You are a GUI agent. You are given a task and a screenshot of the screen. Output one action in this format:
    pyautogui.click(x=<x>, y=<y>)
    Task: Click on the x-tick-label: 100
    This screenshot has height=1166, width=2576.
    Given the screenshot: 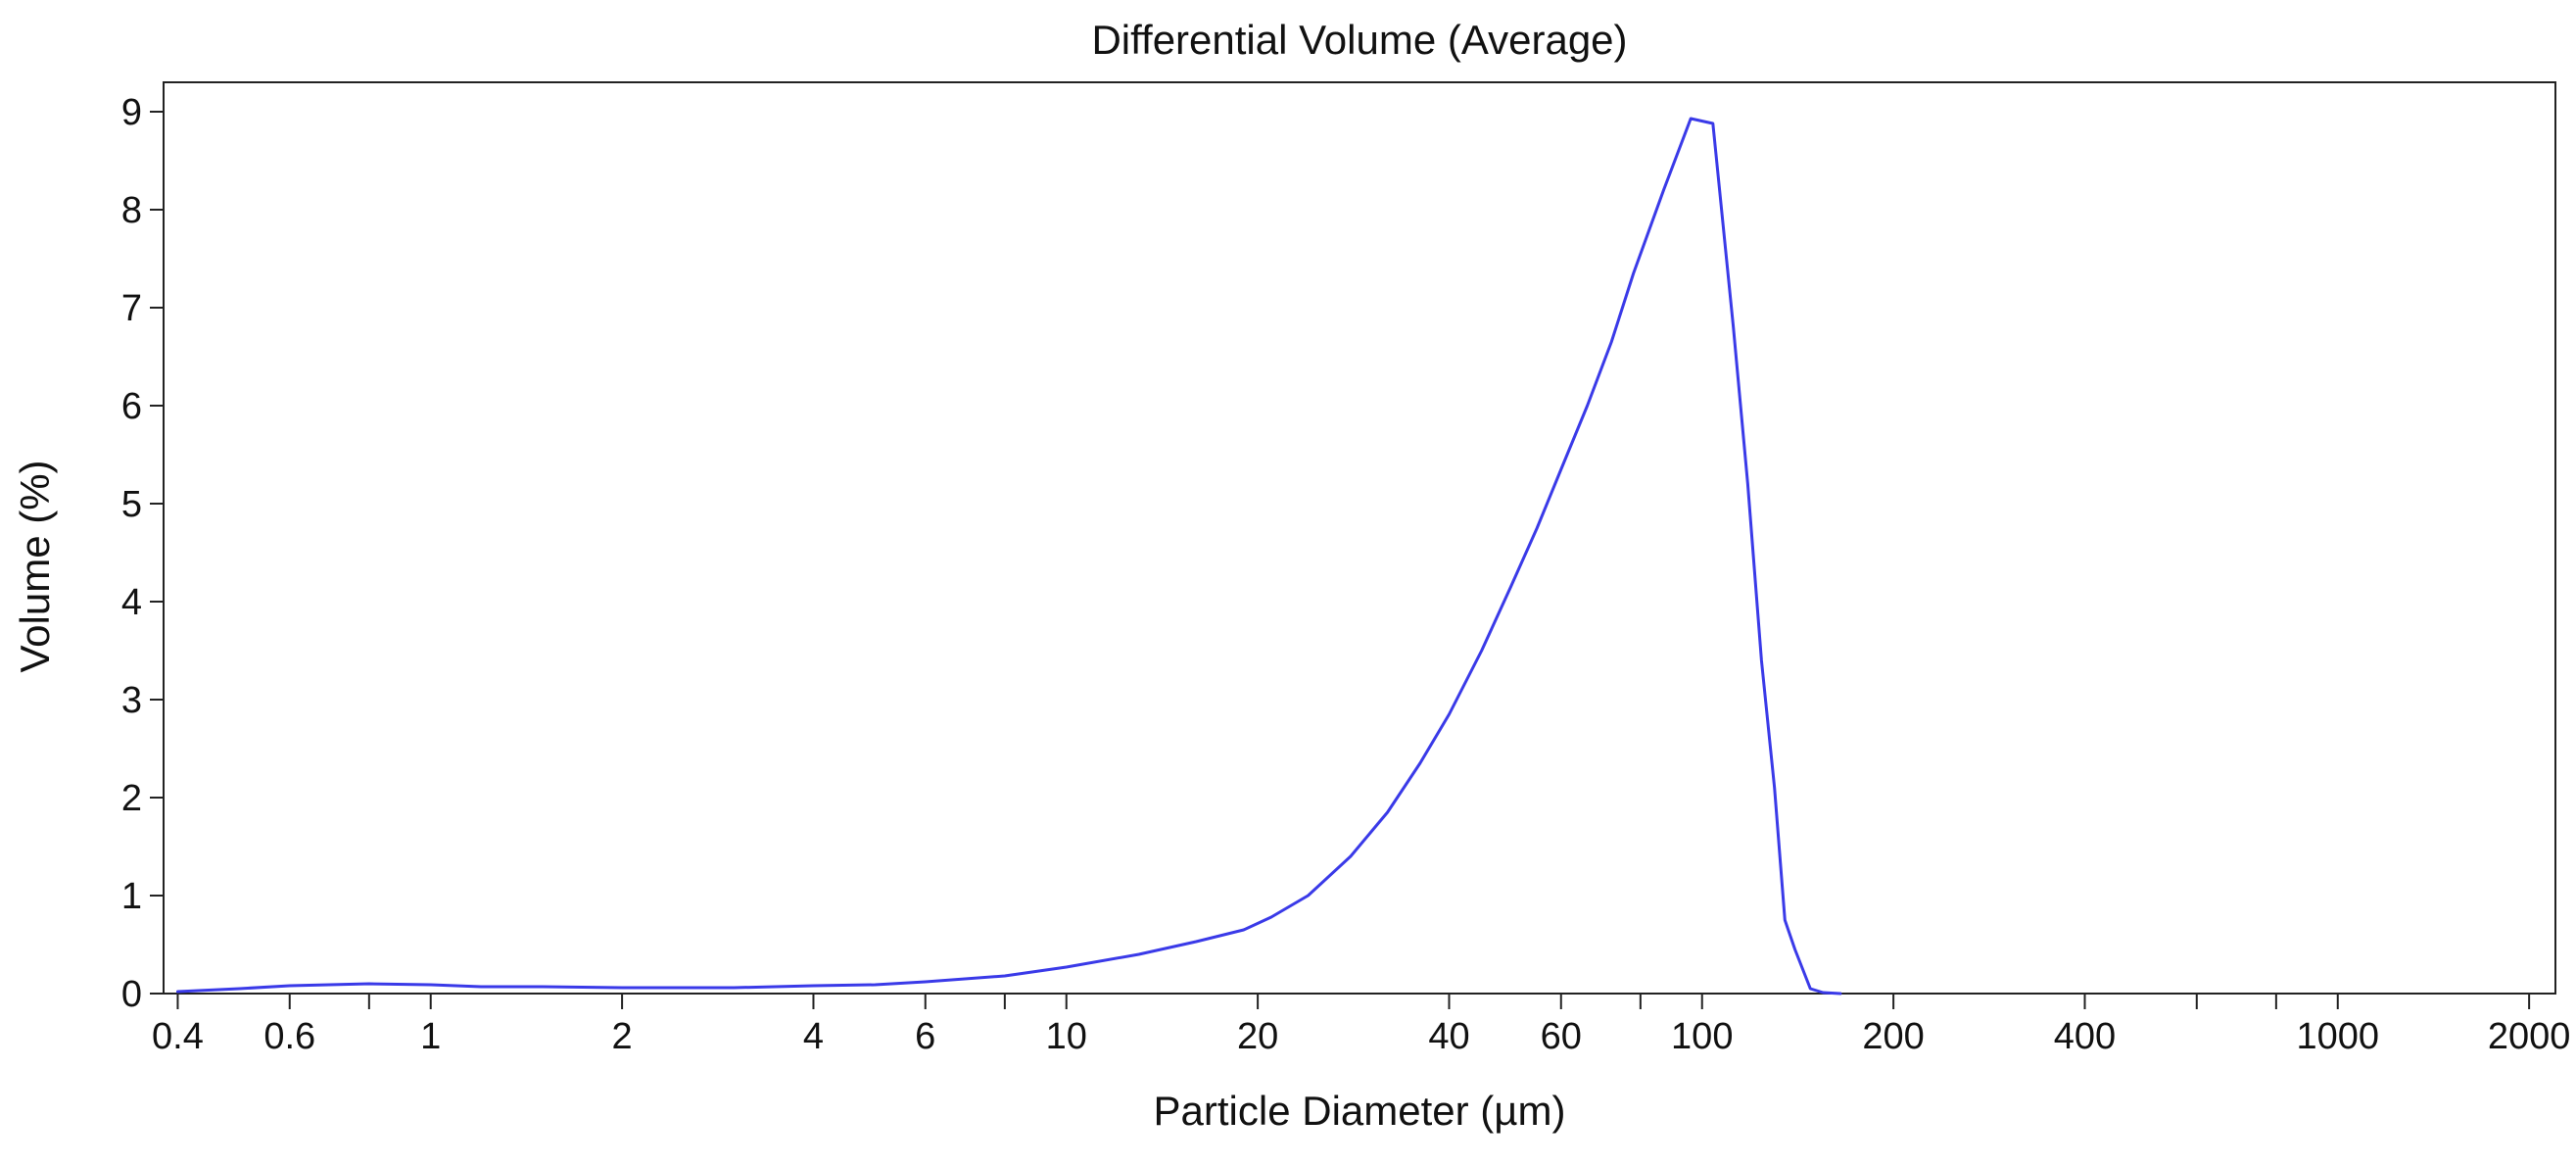 What is the action you would take?
    pyautogui.click(x=1702, y=1036)
    